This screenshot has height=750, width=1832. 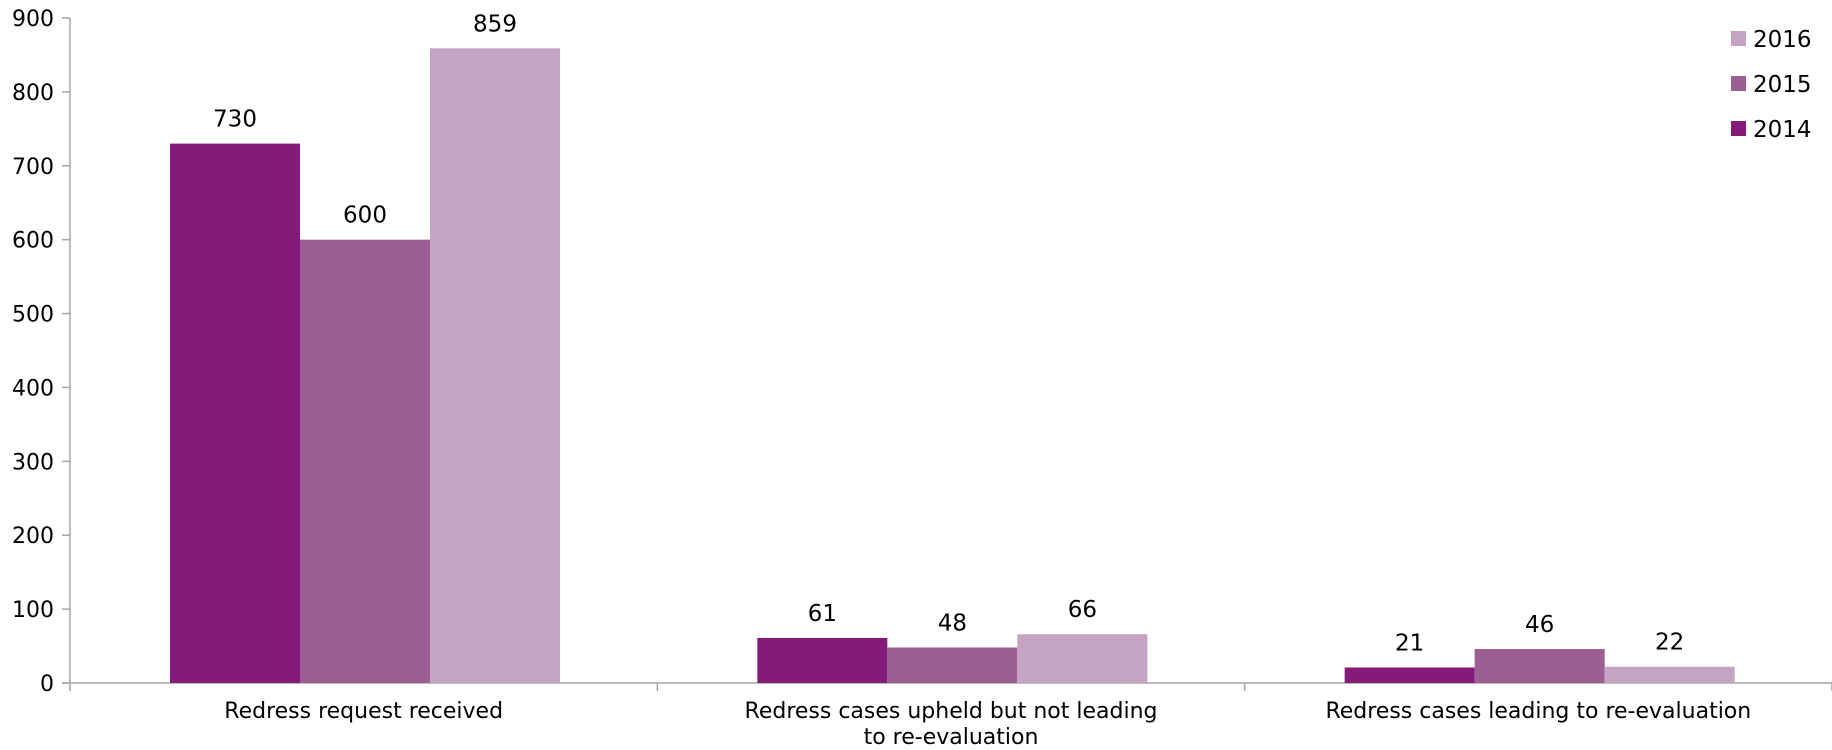 I want to click on legend-swatch-2016, so click(x=1738, y=38).